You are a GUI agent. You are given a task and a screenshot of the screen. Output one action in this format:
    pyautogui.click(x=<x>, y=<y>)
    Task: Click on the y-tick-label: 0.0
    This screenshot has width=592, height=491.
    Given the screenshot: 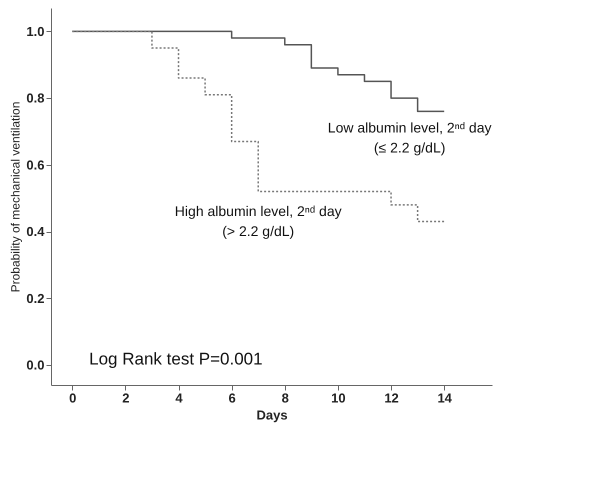 What is the action you would take?
    pyautogui.click(x=35, y=364)
    